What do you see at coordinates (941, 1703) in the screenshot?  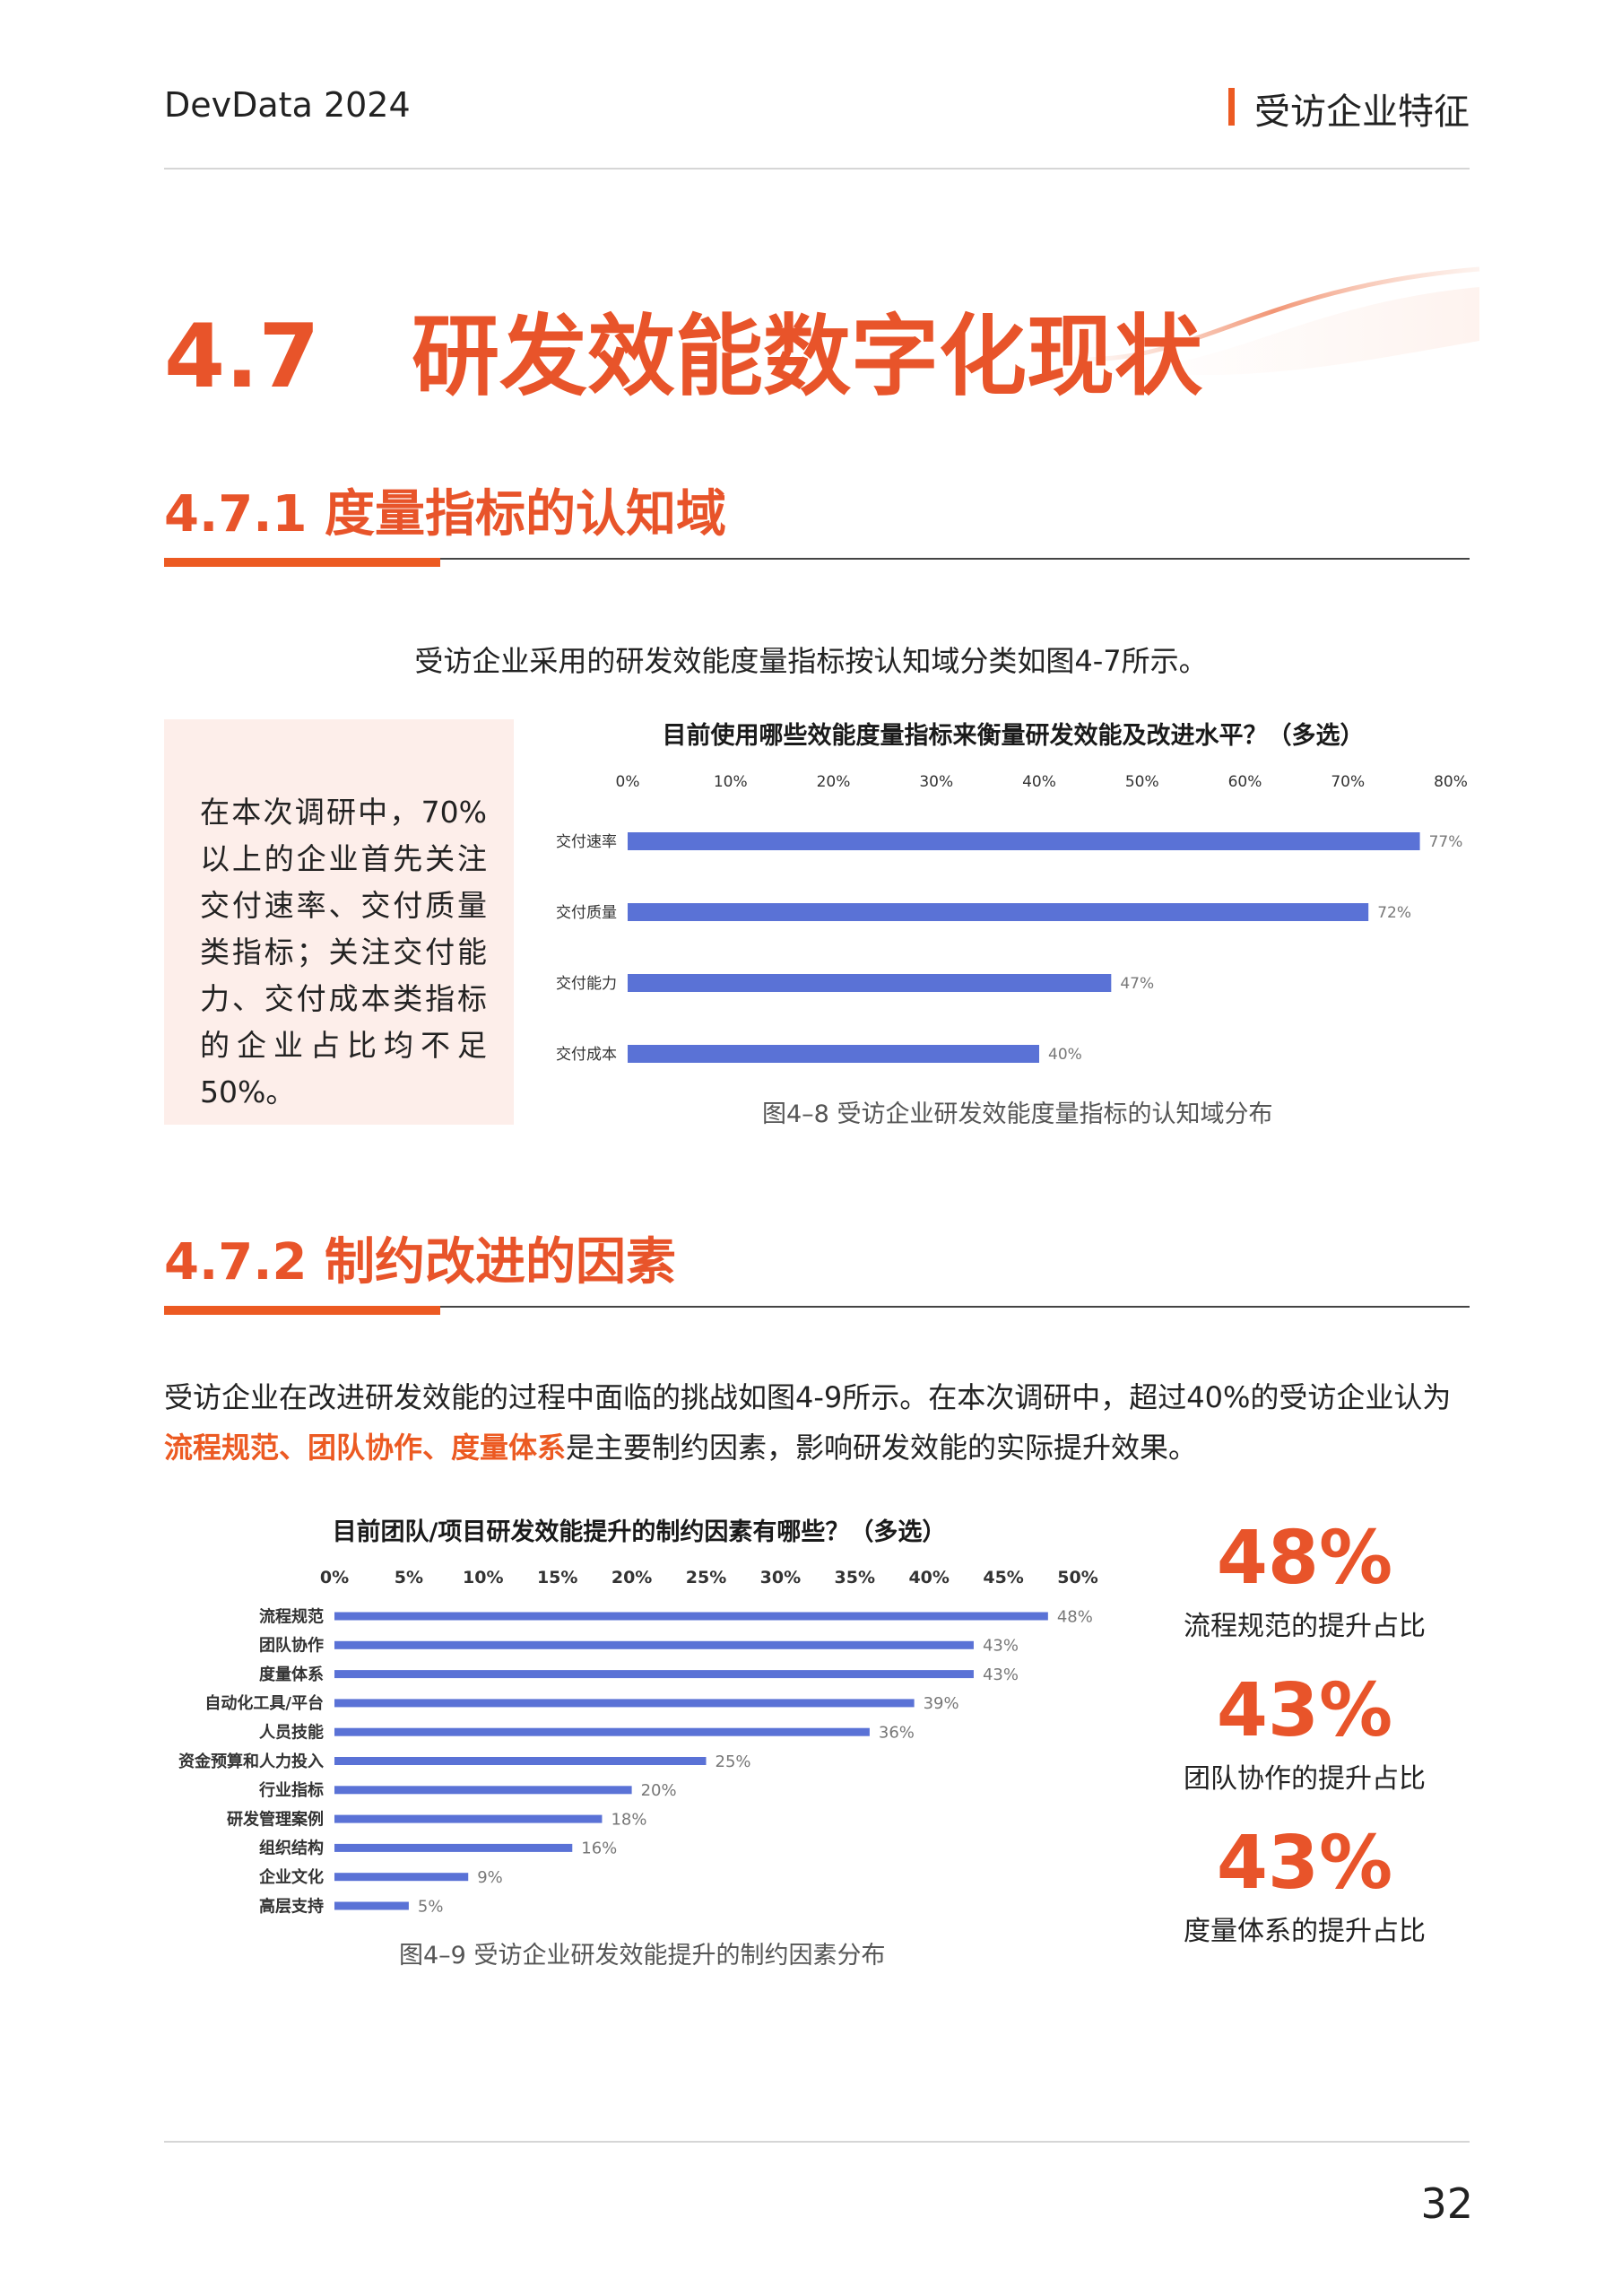 I see `data-label: 39%` at bounding box center [941, 1703].